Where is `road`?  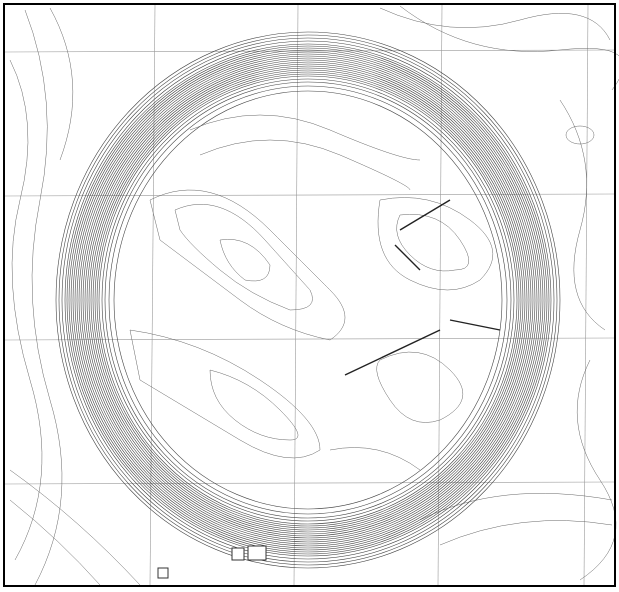 road is located at coordinates (422, 287).